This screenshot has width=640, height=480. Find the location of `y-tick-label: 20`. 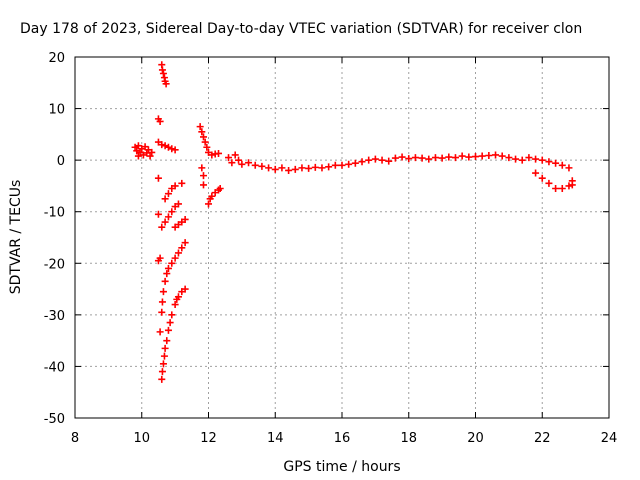

y-tick-label: 20 is located at coordinates (56, 58).